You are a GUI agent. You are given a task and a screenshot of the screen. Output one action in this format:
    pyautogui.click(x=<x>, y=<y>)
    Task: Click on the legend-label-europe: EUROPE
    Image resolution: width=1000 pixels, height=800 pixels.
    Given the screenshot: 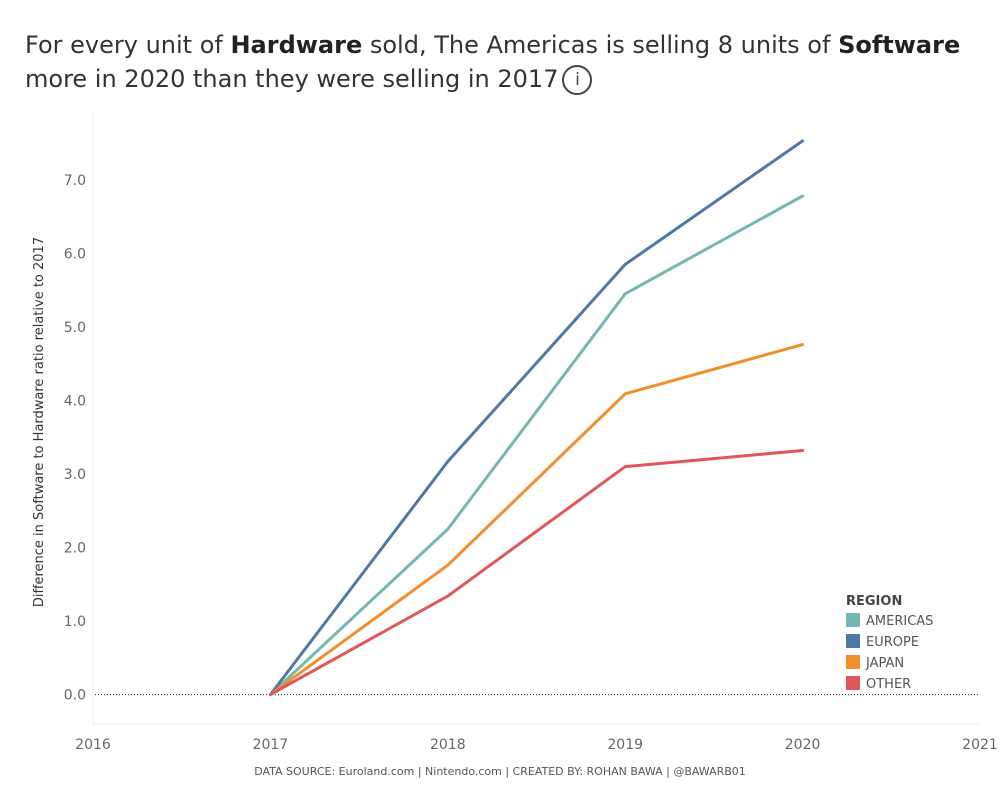 What is the action you would take?
    pyautogui.click(x=892, y=642)
    